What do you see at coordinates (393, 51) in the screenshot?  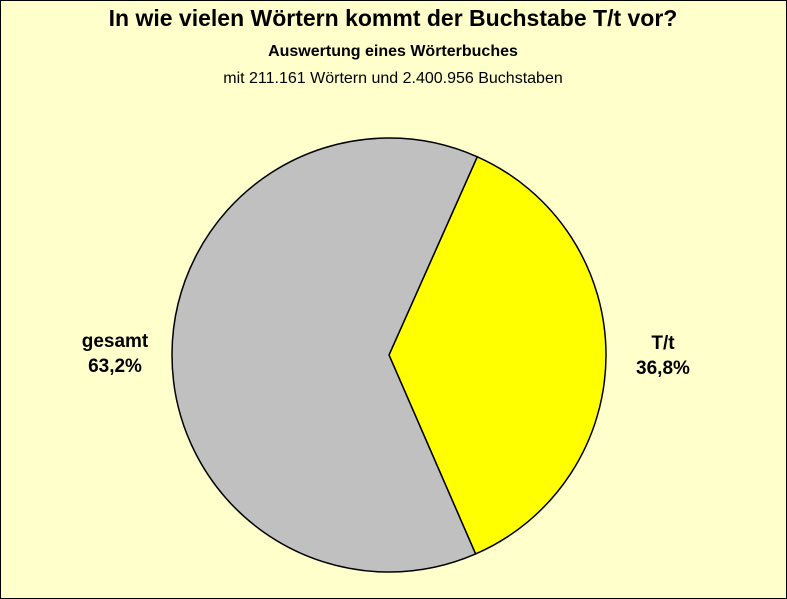 I see `chart-subtitle: Auswertung eines Wörterbuches` at bounding box center [393, 51].